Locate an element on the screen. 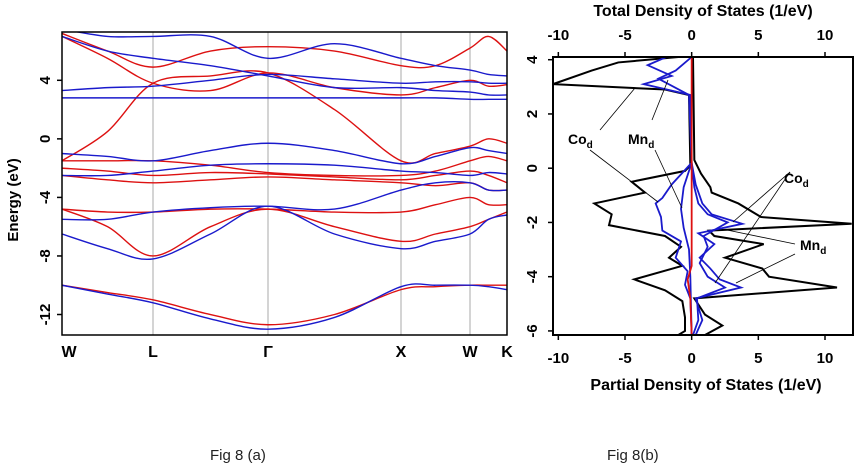 The image size is (859, 475). x-tick-label-bottom: 5 is located at coordinates (758, 358).